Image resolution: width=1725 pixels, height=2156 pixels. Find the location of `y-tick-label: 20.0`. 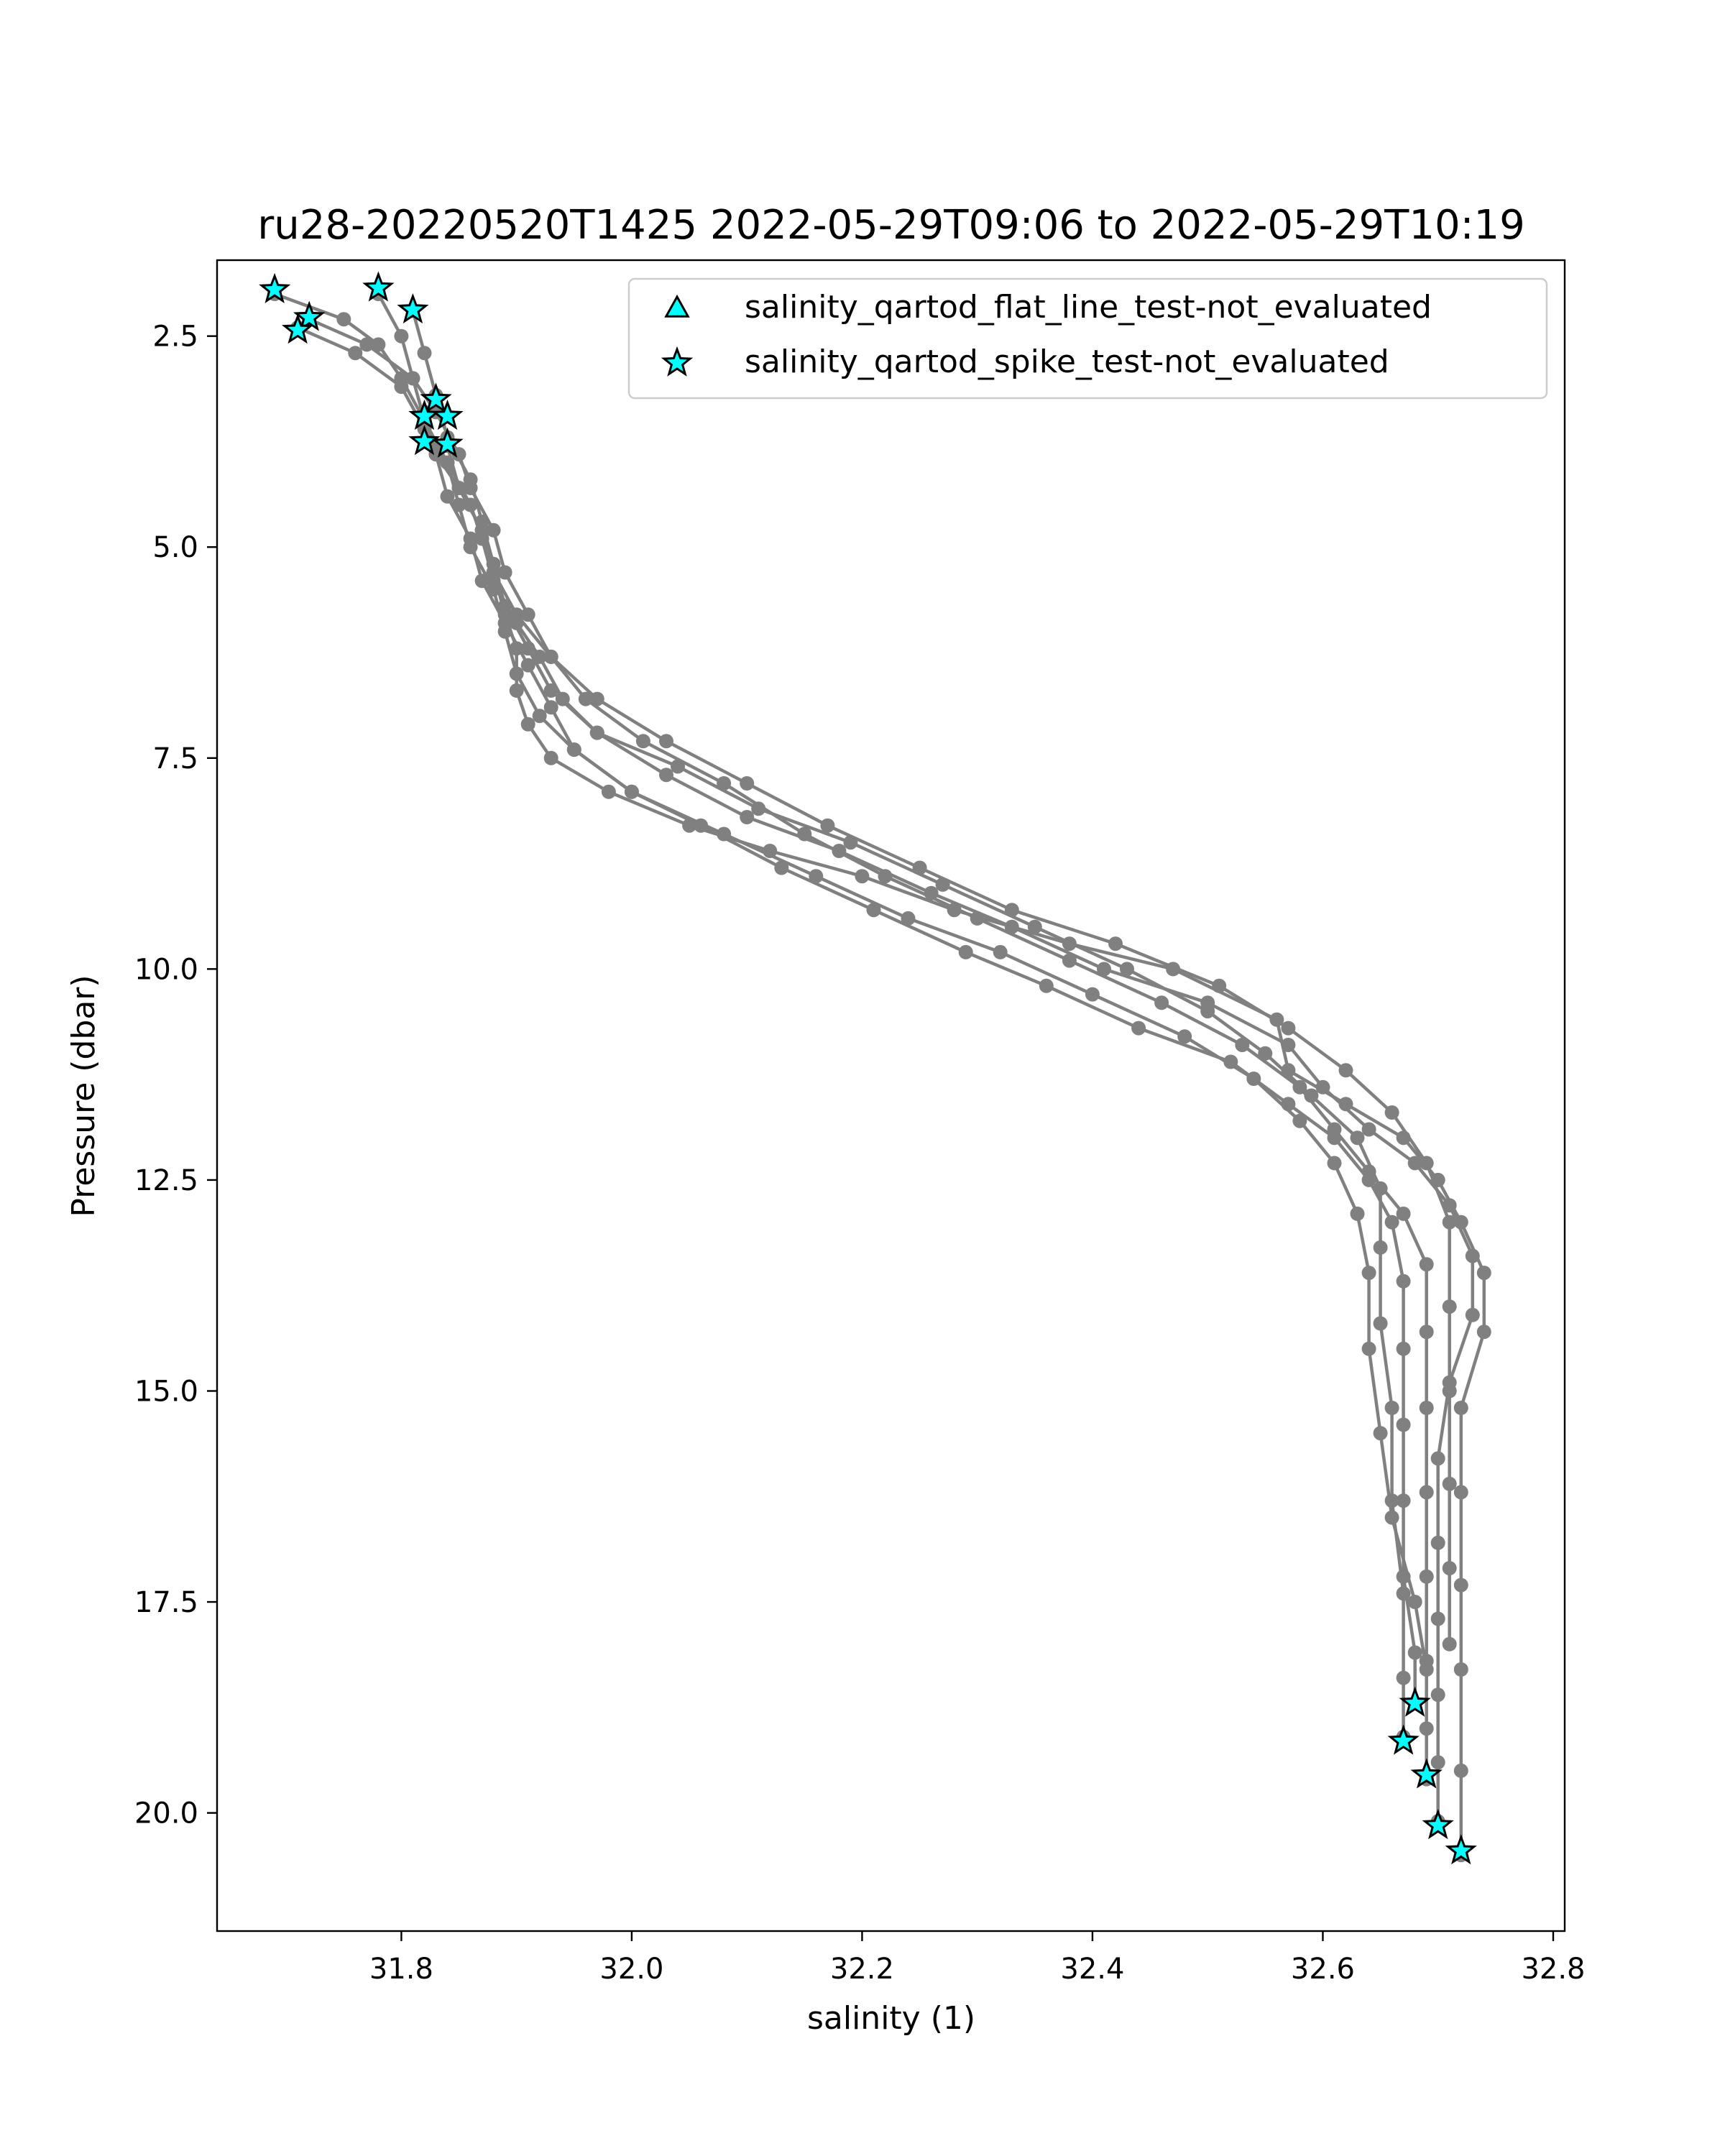

y-tick-label: 20.0 is located at coordinates (166, 1813).